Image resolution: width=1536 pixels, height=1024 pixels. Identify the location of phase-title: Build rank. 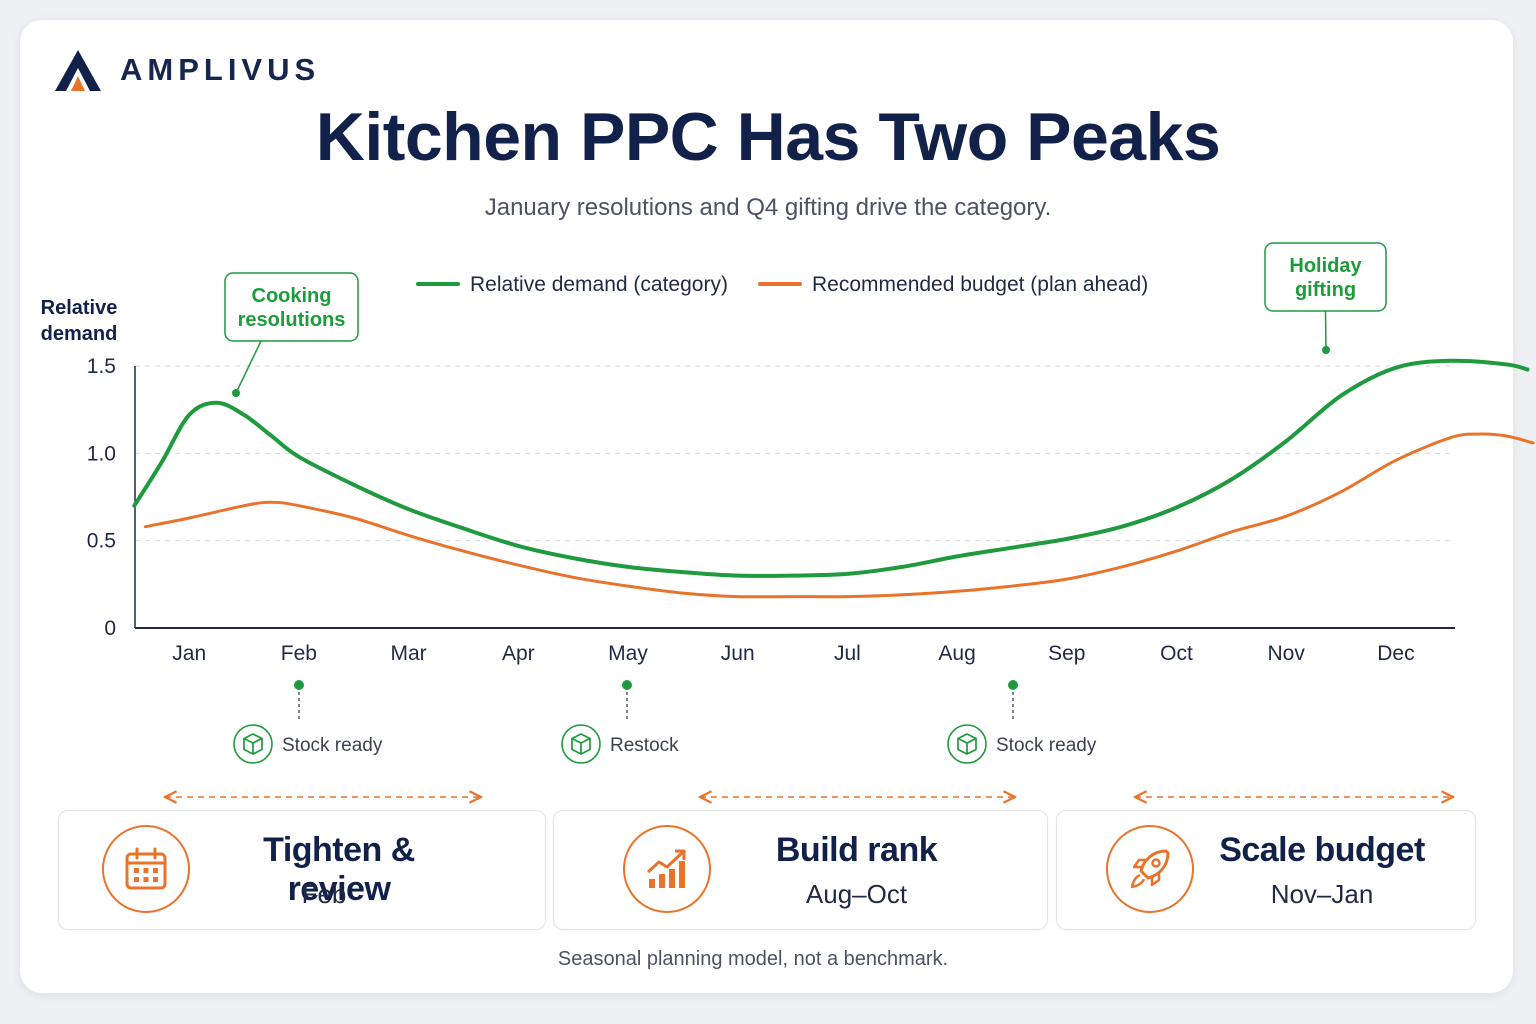
(856, 850).